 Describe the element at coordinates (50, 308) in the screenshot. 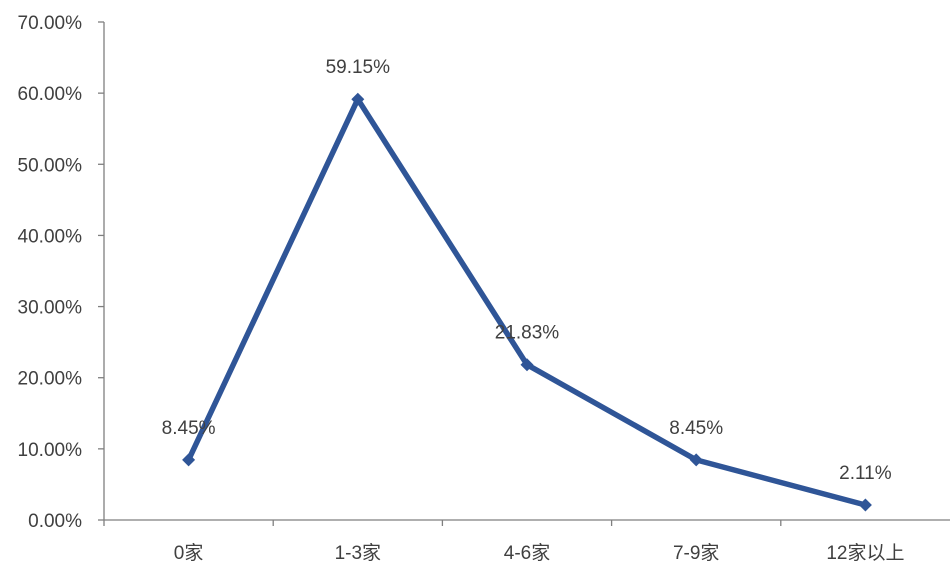

I see `y-tick-label: 30.00%` at that location.